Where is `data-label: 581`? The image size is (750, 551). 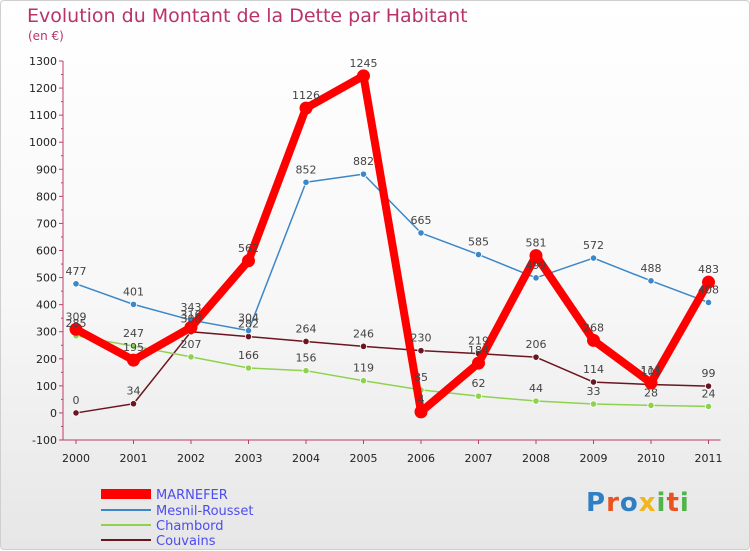
data-label: 581 is located at coordinates (536, 243).